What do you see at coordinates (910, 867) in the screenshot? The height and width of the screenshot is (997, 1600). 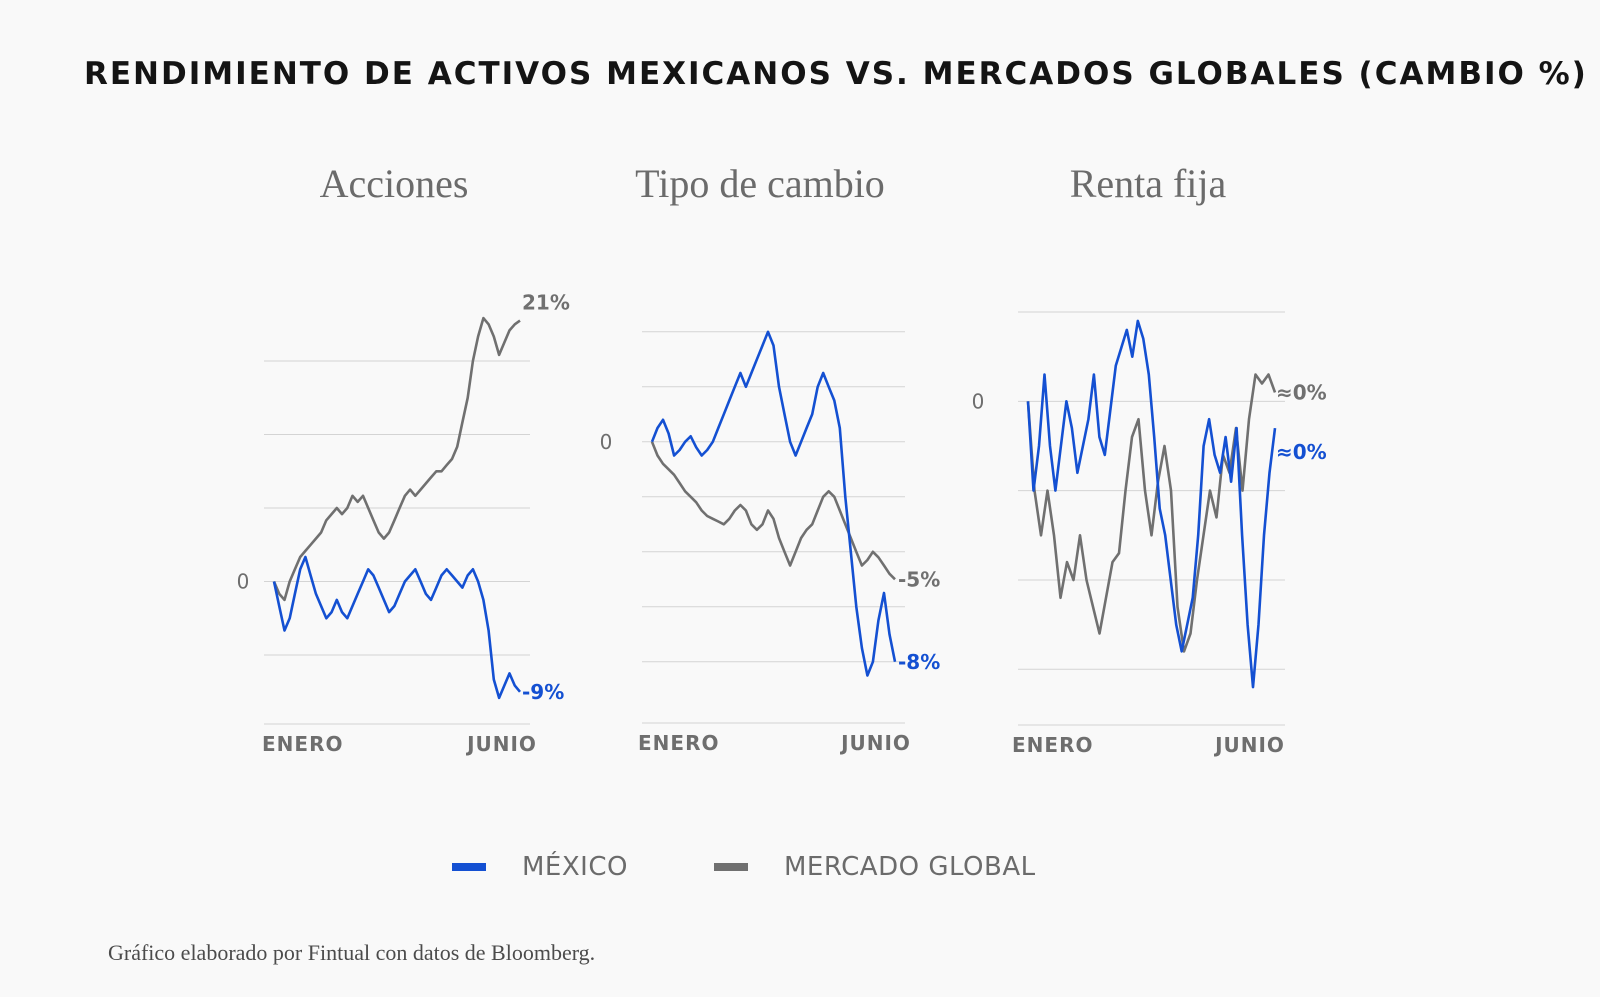 I see `legend-label-global: MERCADO GLOBAL` at bounding box center [910, 867].